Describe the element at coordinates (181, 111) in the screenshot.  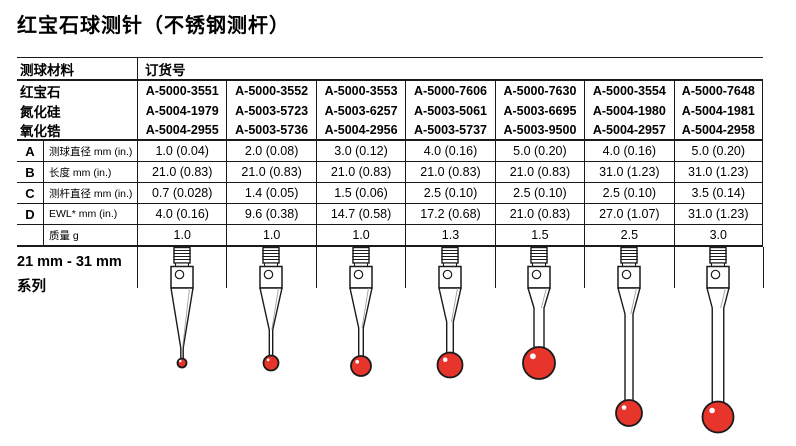
I see `order-number-cell: A-5004-1979` at that location.